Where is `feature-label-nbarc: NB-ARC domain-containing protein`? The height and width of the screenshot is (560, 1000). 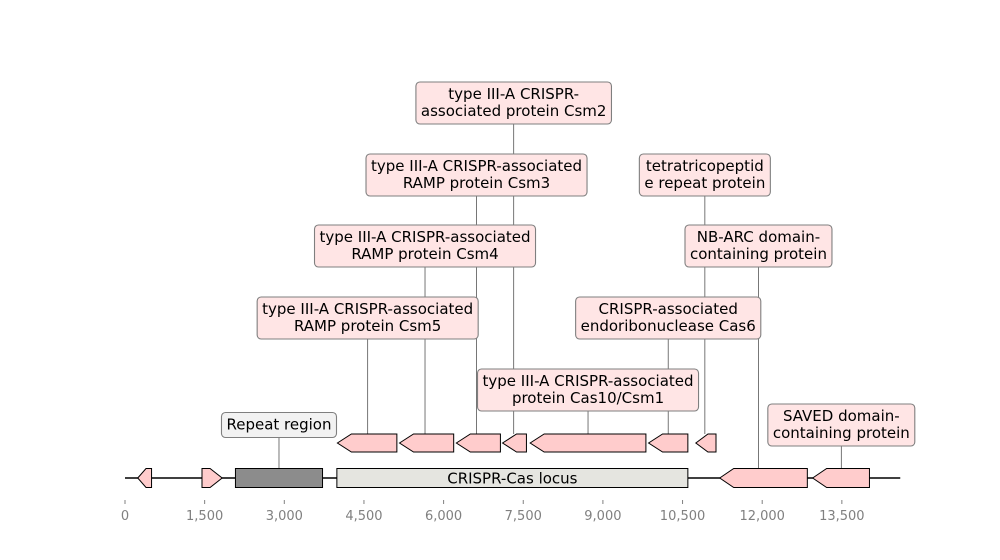
feature-label-nbarc: NB-ARC domain-containing protein is located at coordinates (758, 246).